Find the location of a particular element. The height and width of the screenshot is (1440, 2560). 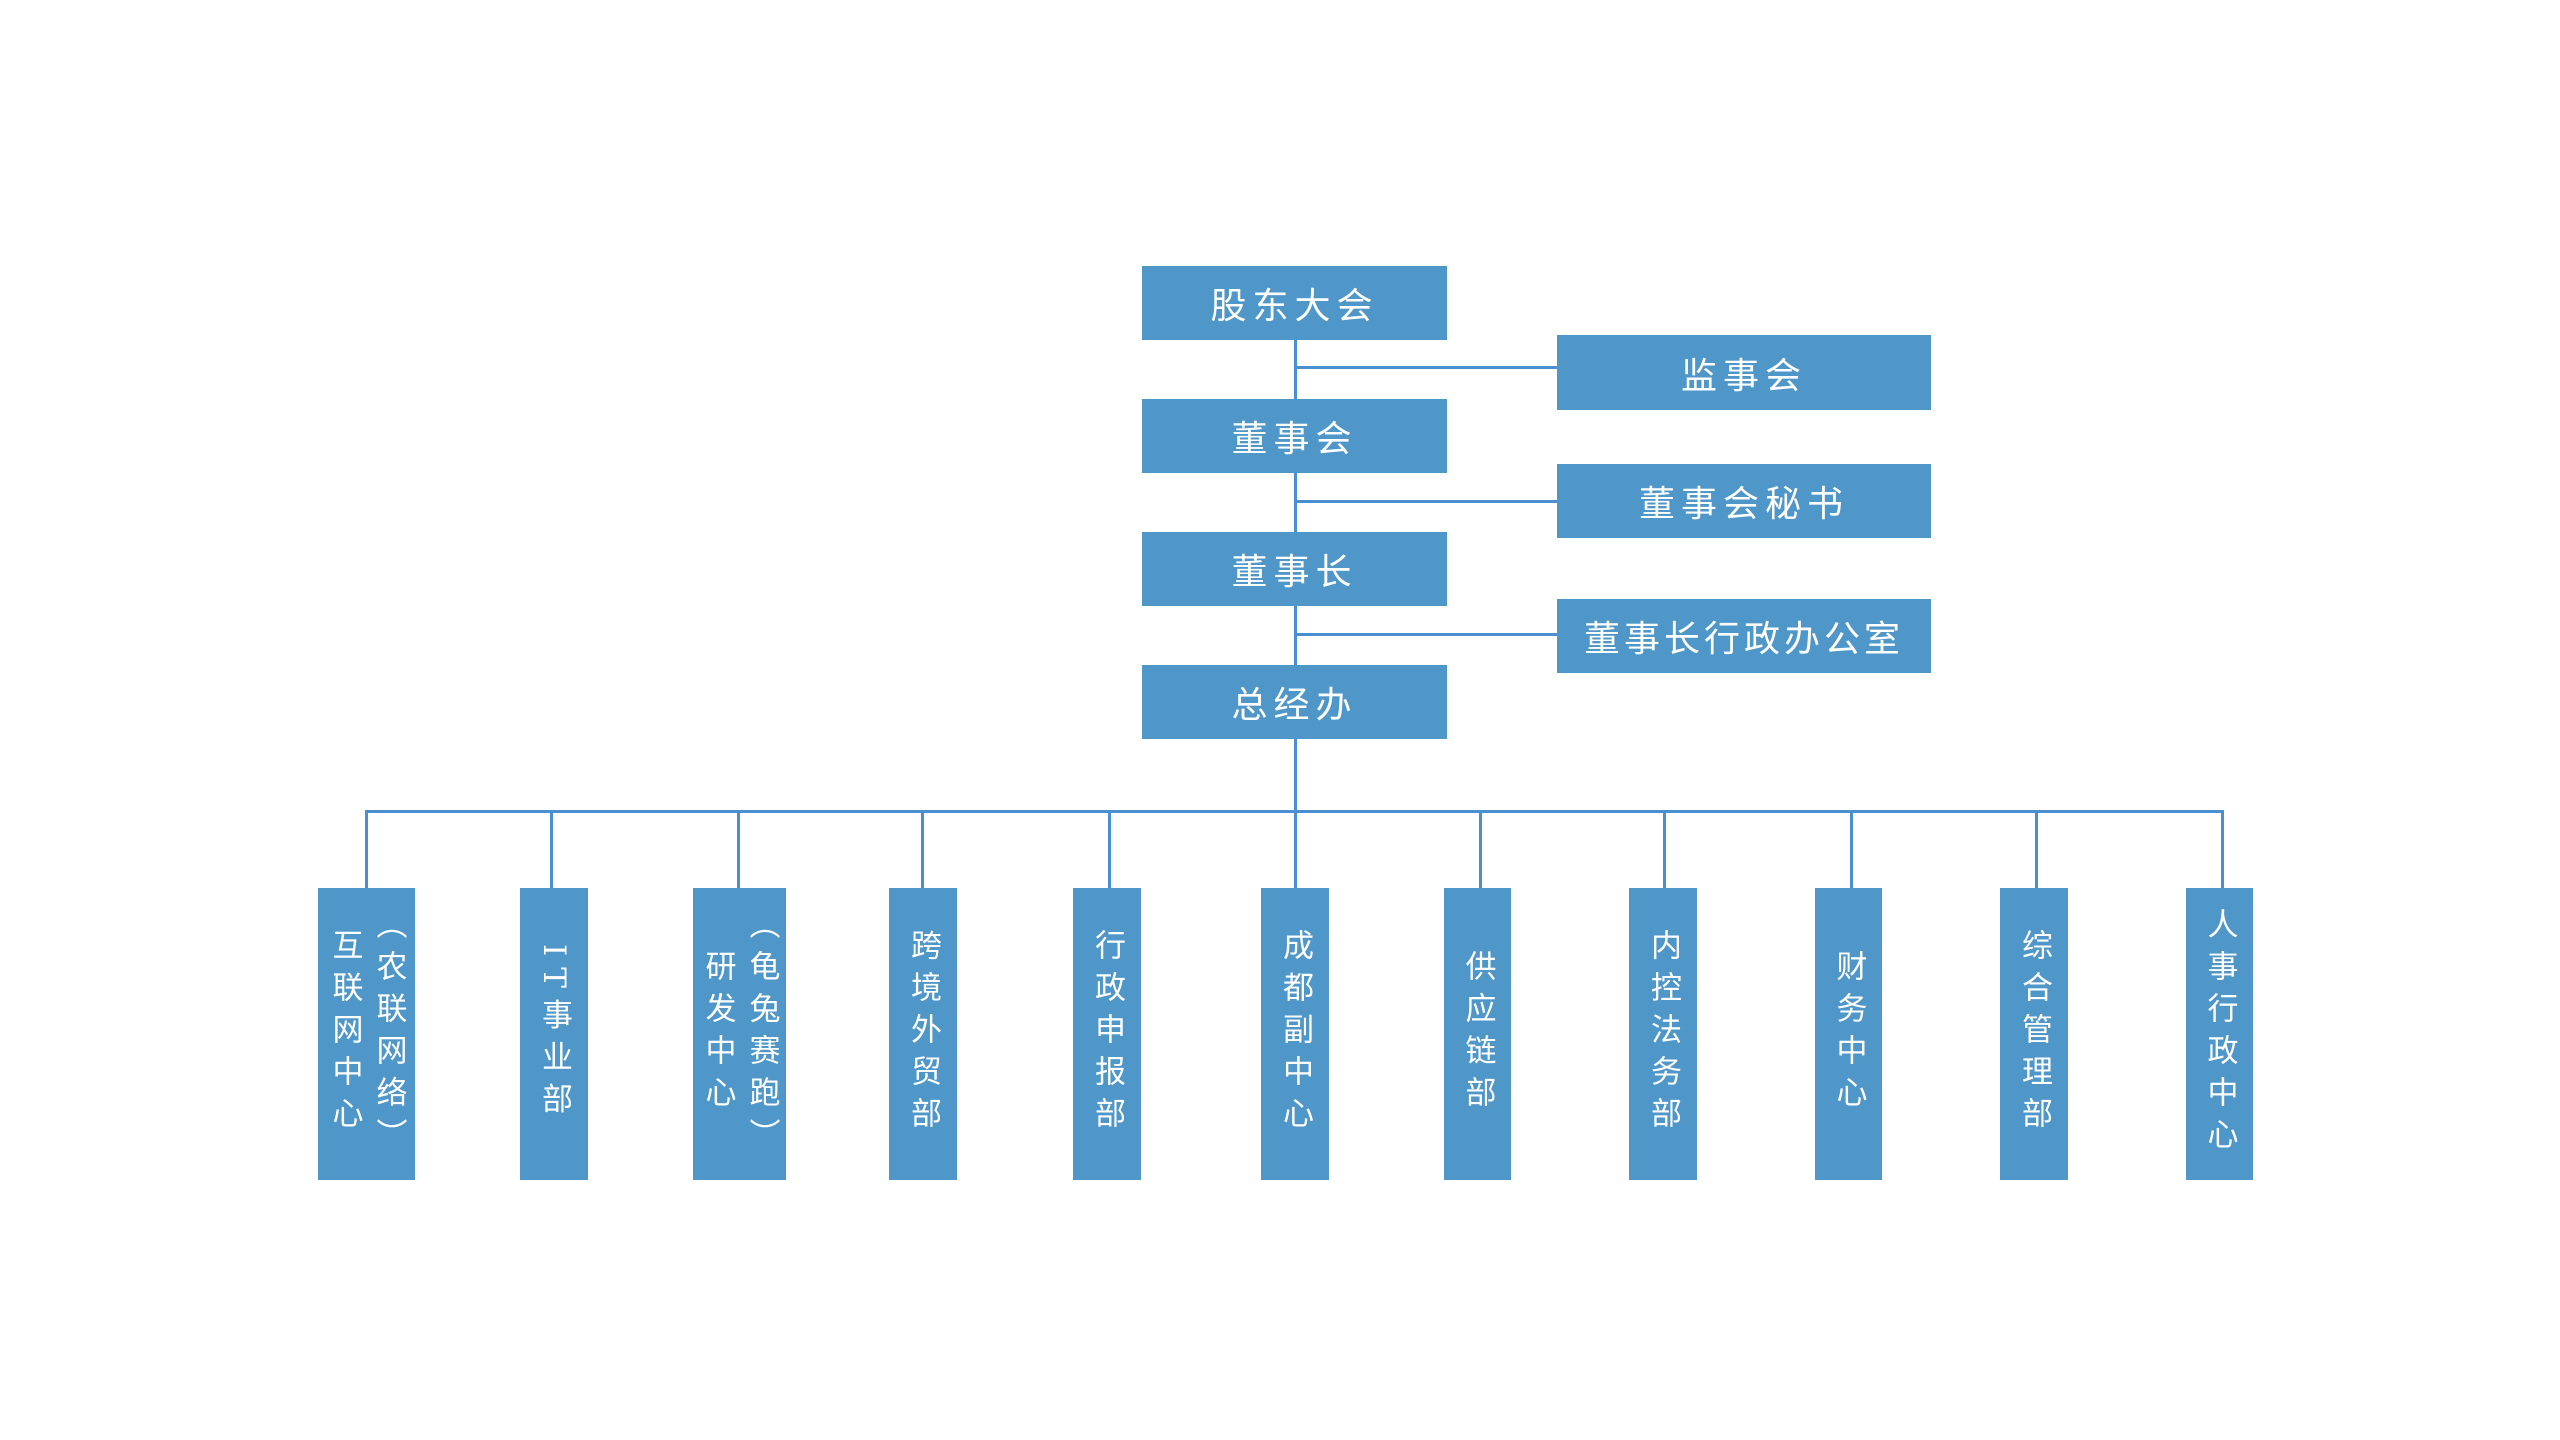

node-department: 跨境外贸部 is located at coordinates (923, 1034).